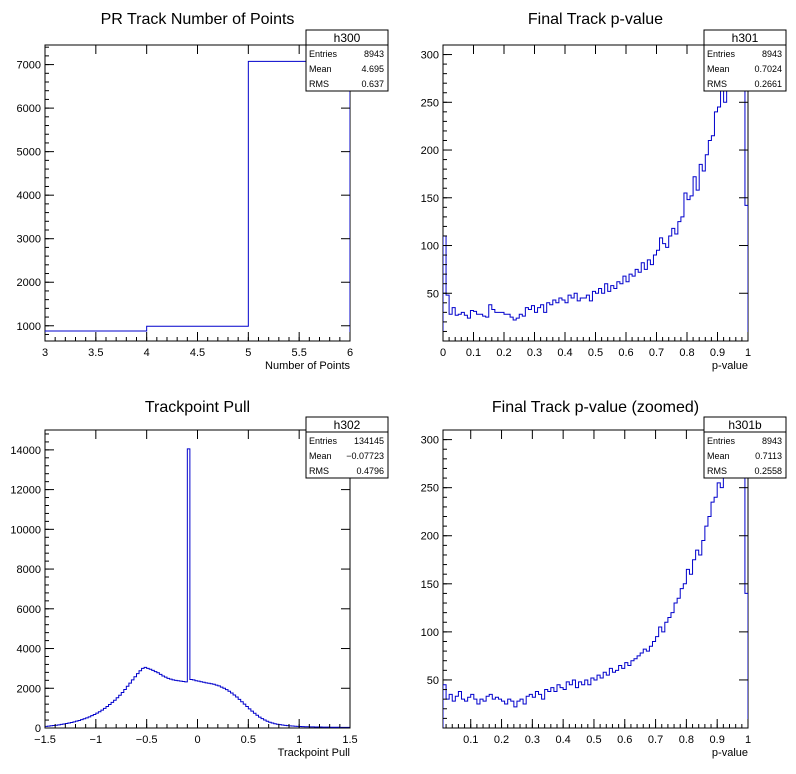 Image resolution: width=796 pixels, height=774 pixels. I want to click on y-tick-label: 14000, so click(25, 451).